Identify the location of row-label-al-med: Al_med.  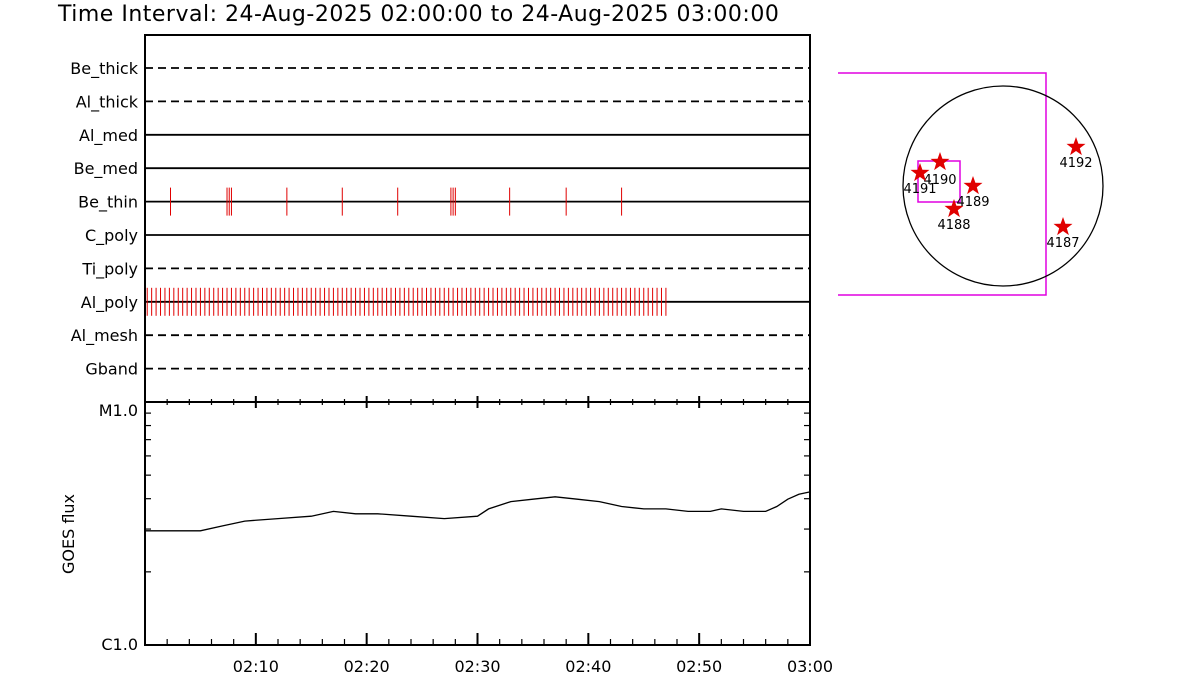
(108, 136).